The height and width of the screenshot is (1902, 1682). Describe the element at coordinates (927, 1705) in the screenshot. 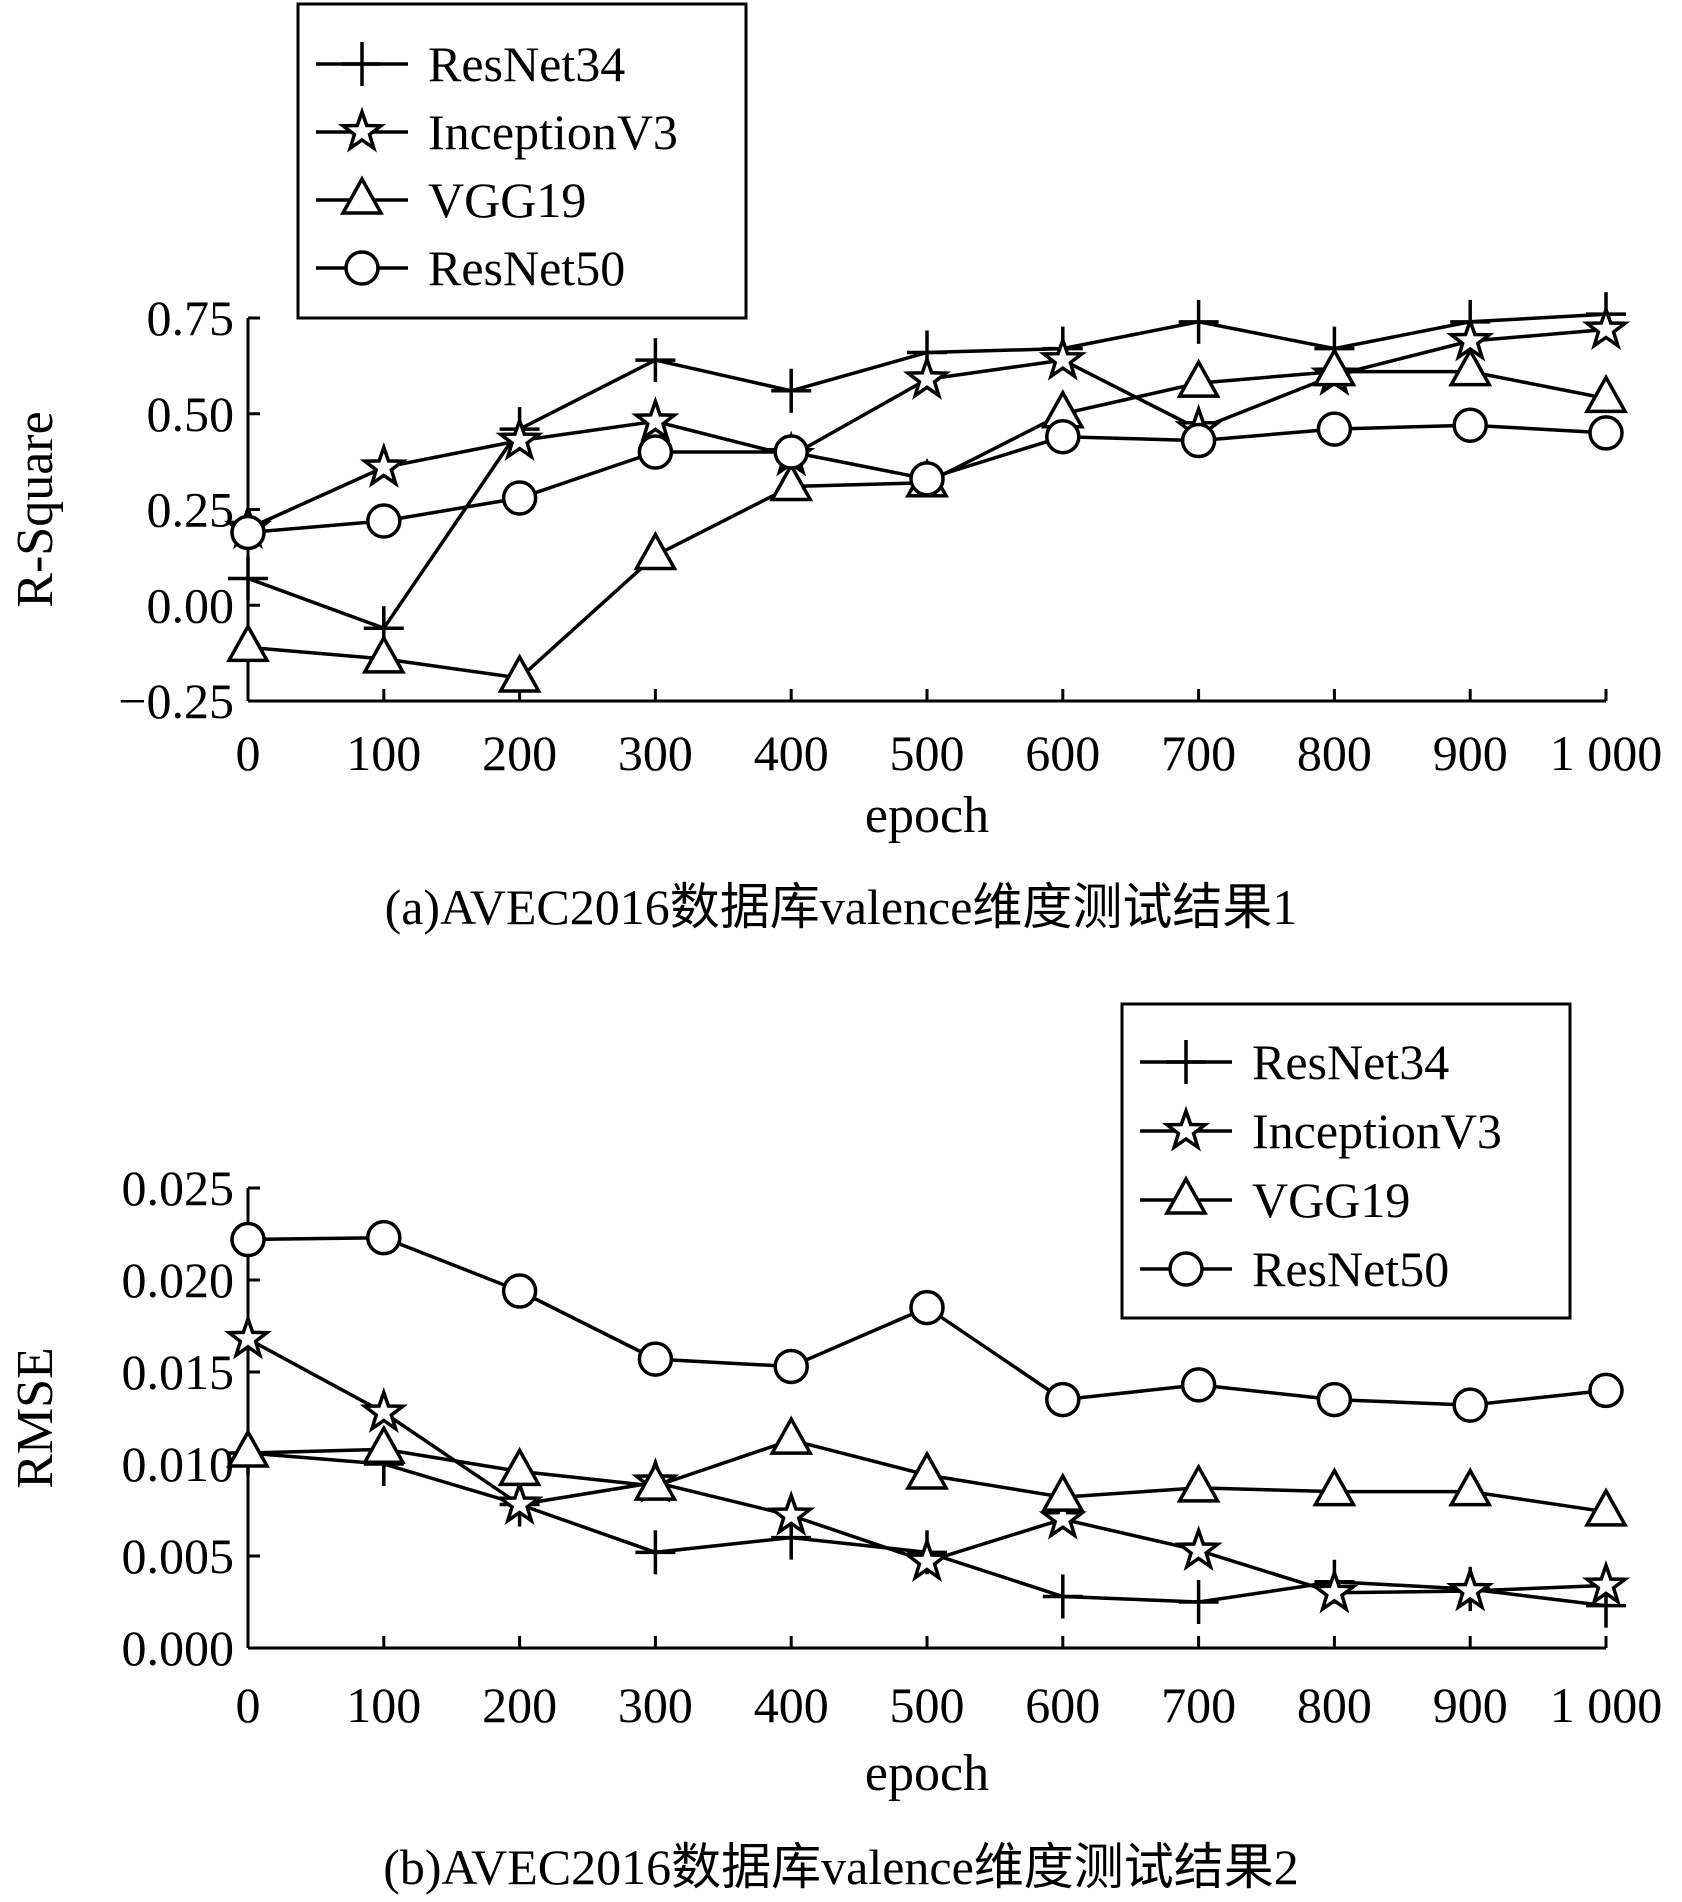

I see `x-tick-label: 500` at that location.